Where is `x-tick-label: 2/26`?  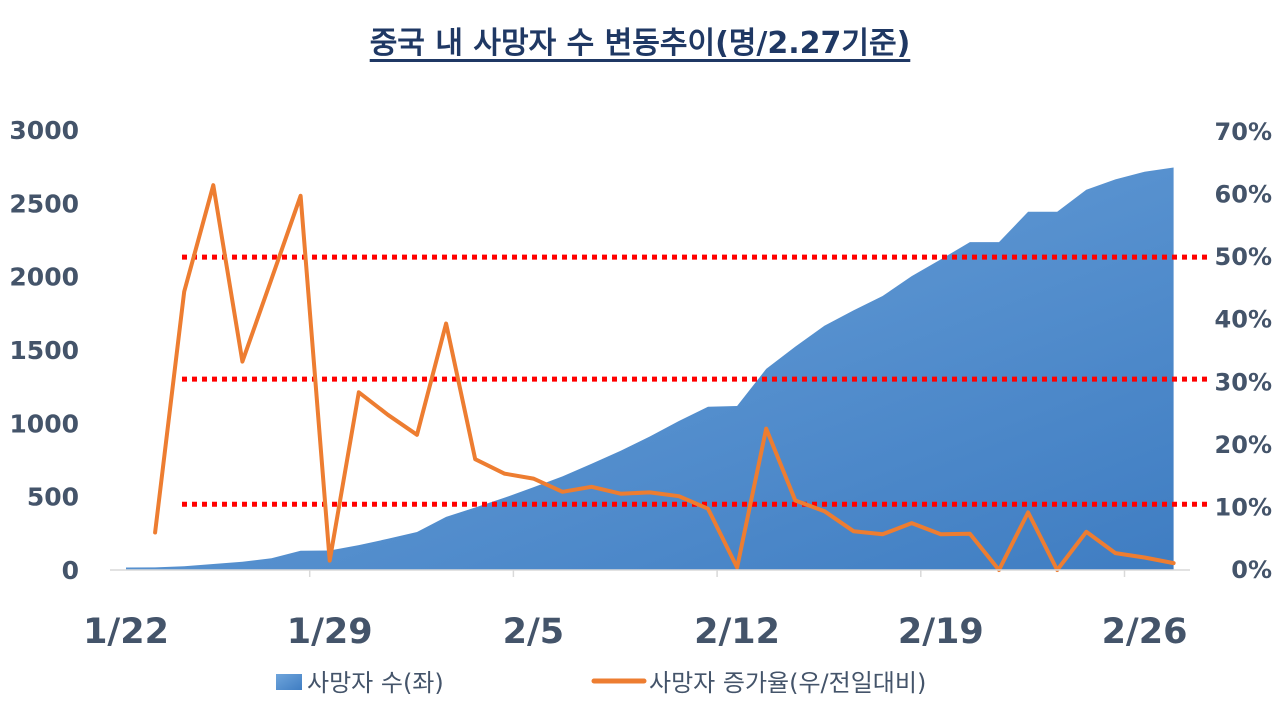 x-tick-label: 2/26 is located at coordinates (1145, 632).